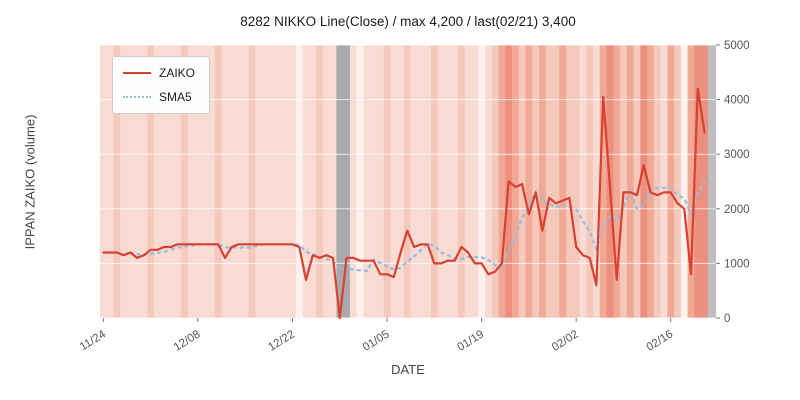  Describe the element at coordinates (727, 319) in the screenshot. I see `y-tick-label: 0` at that location.